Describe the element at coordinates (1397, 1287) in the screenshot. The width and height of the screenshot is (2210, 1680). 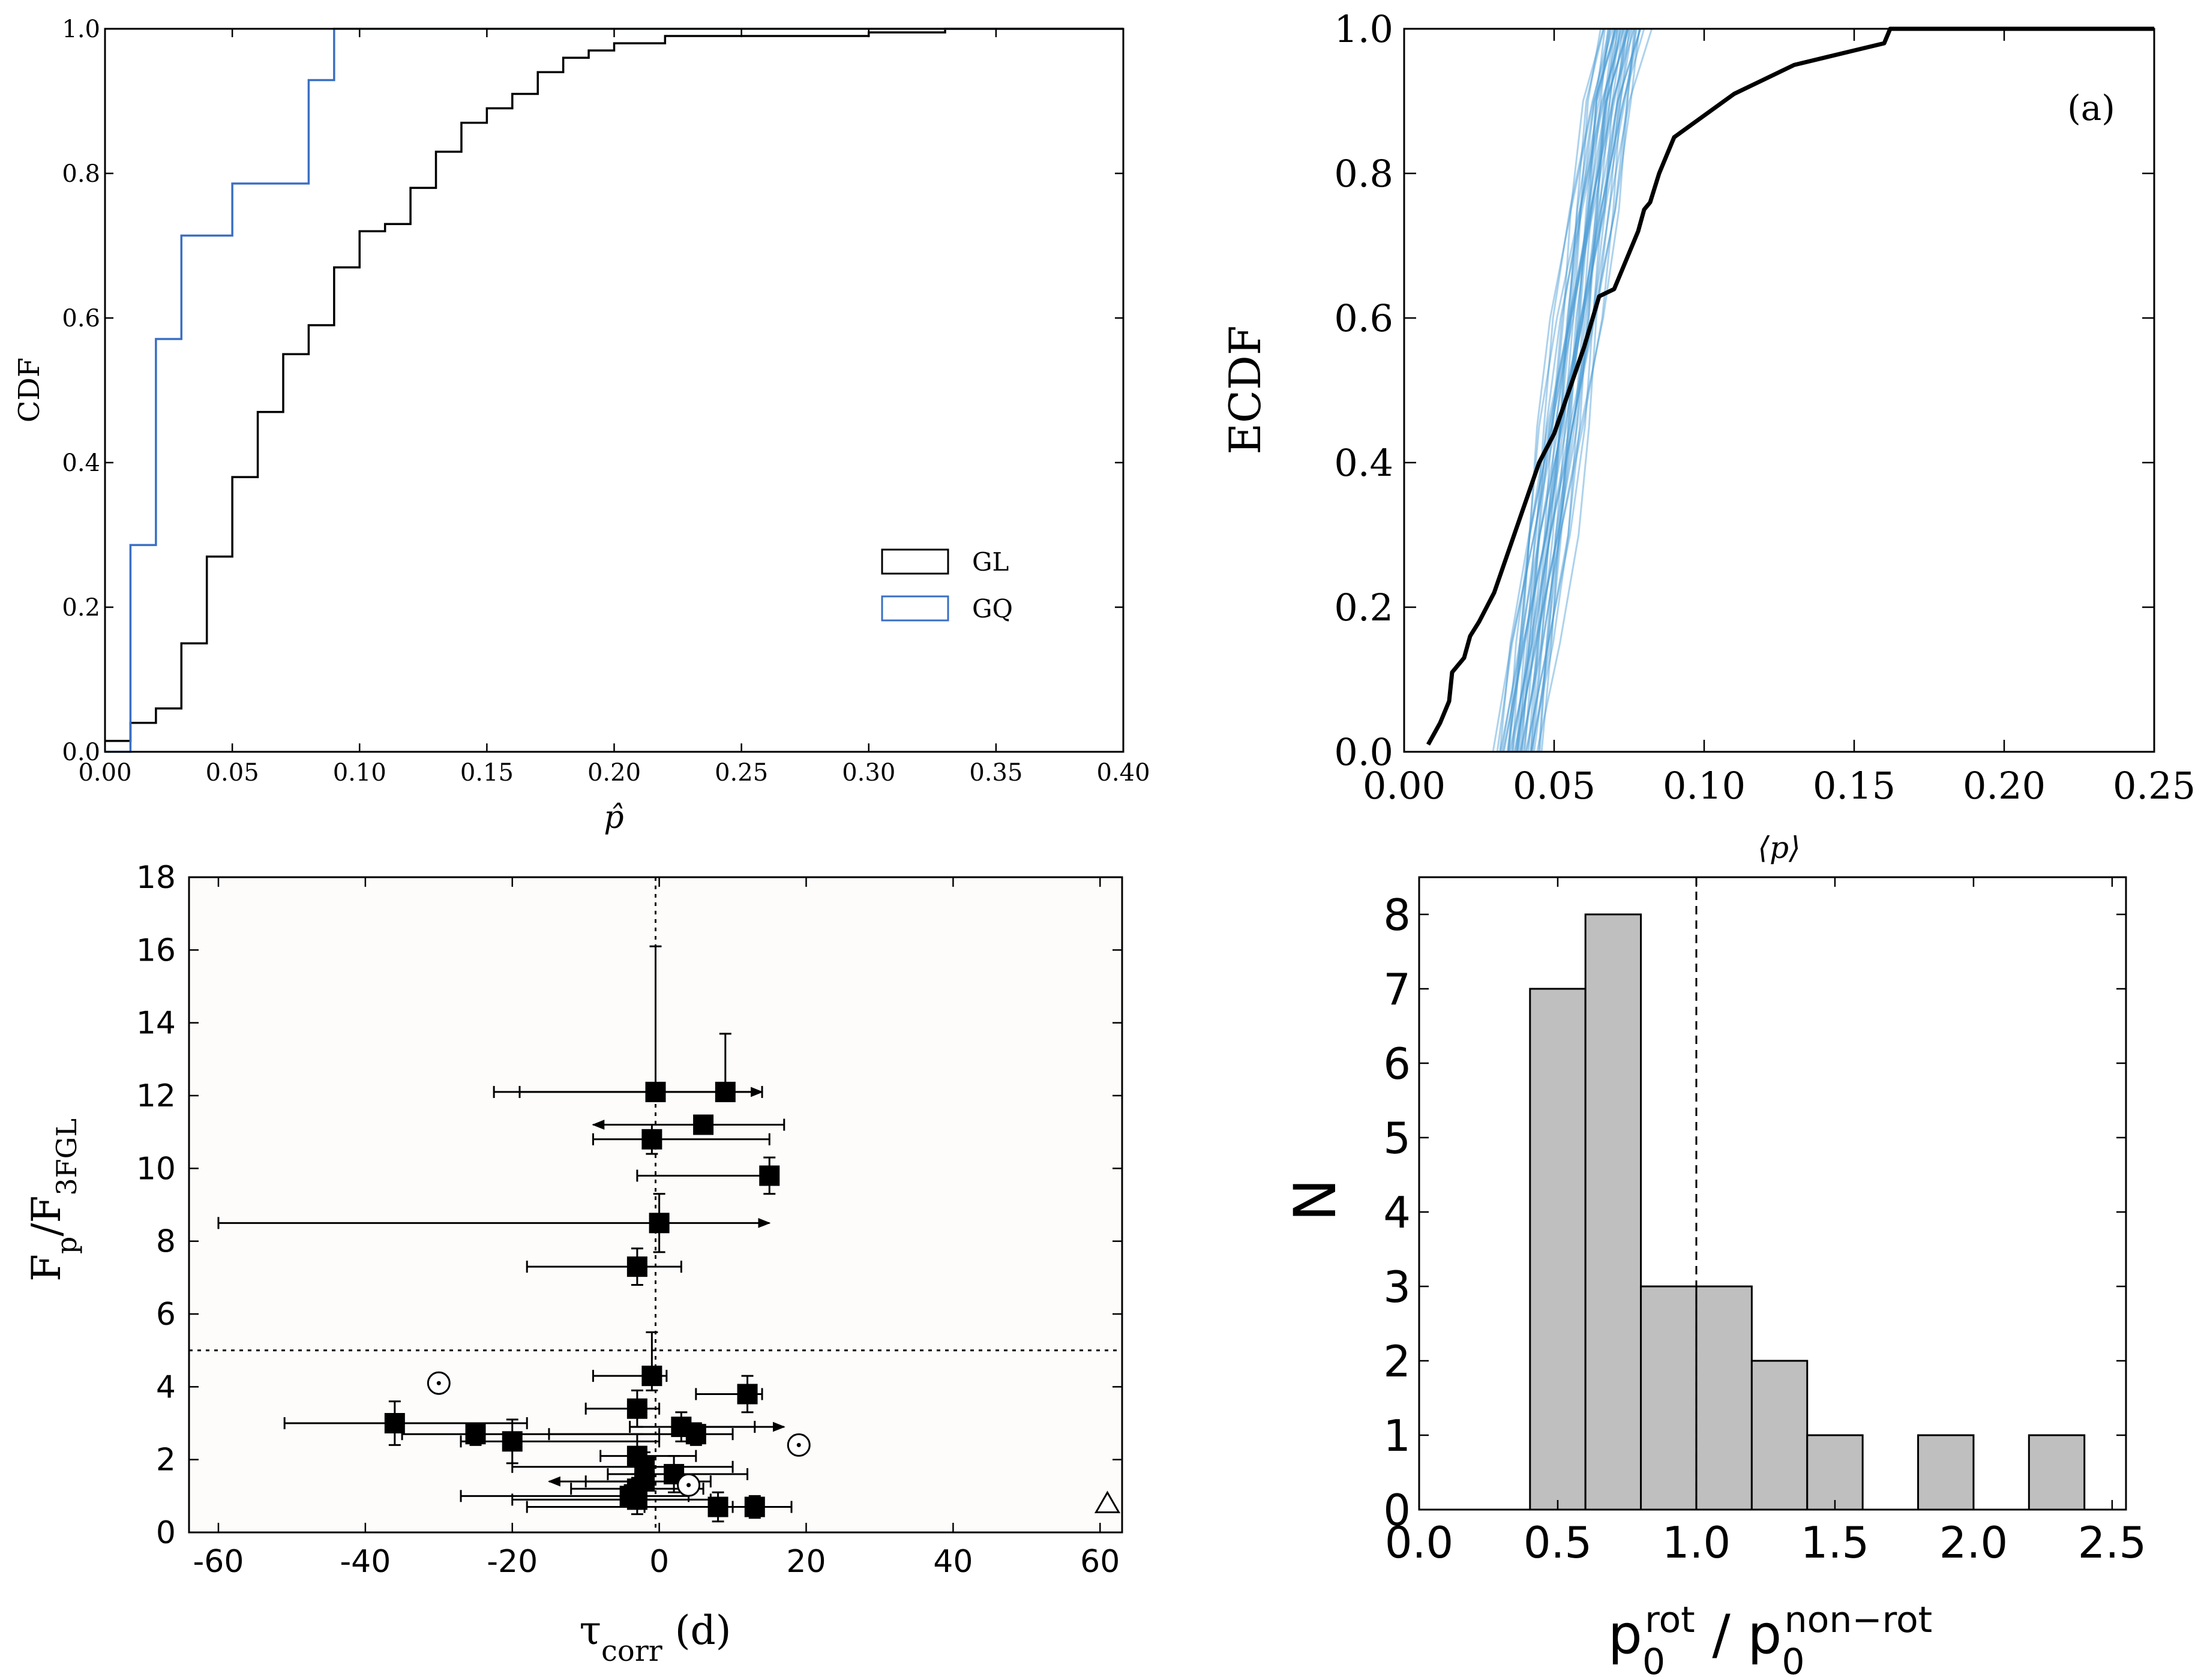
I see `y-tick-label: 3` at that location.